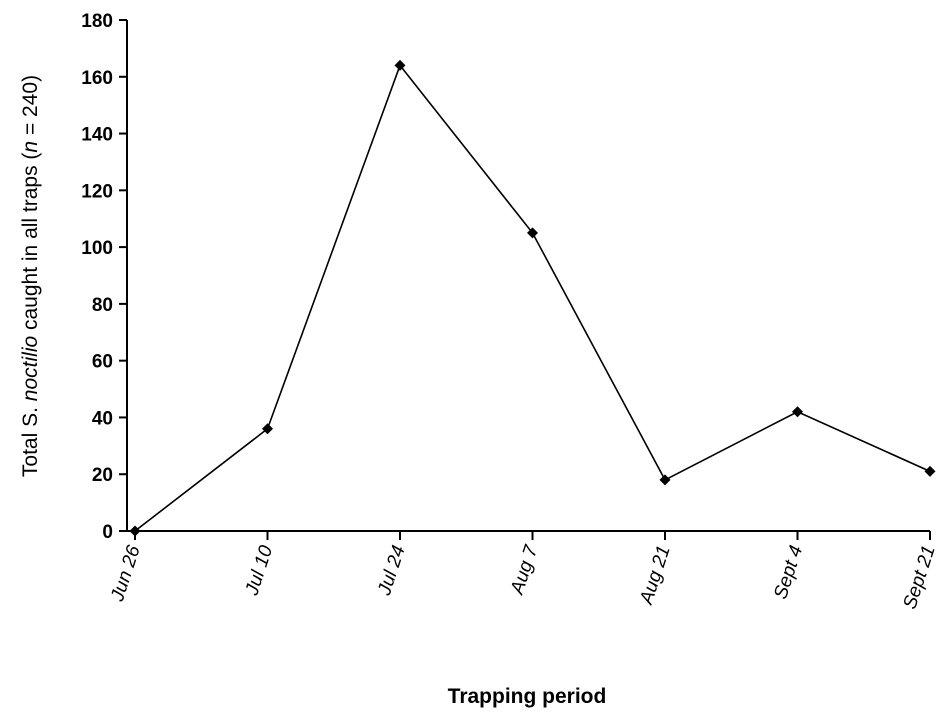  I want to click on y-tick-label: 180, so click(97, 21).